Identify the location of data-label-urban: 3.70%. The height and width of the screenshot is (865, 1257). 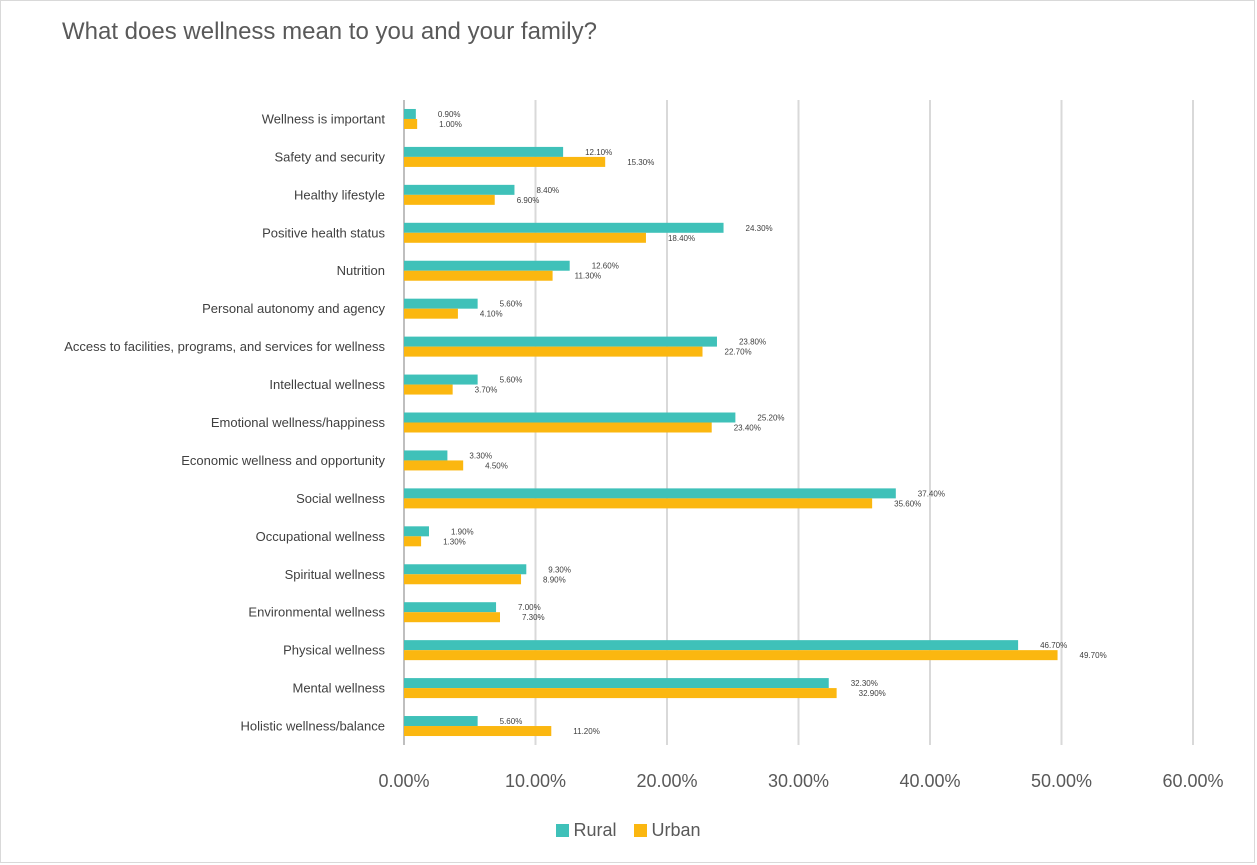
(486, 390).